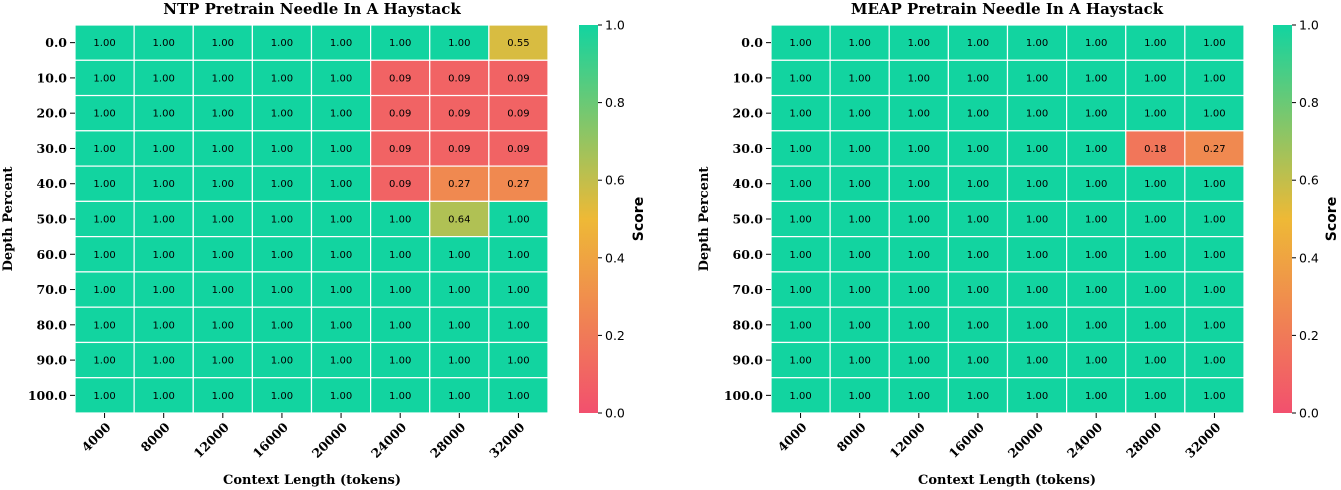 The image size is (1341, 490). Describe the element at coordinates (704, 219) in the screenshot. I see `y-axis-label: Depth Percent` at that location.